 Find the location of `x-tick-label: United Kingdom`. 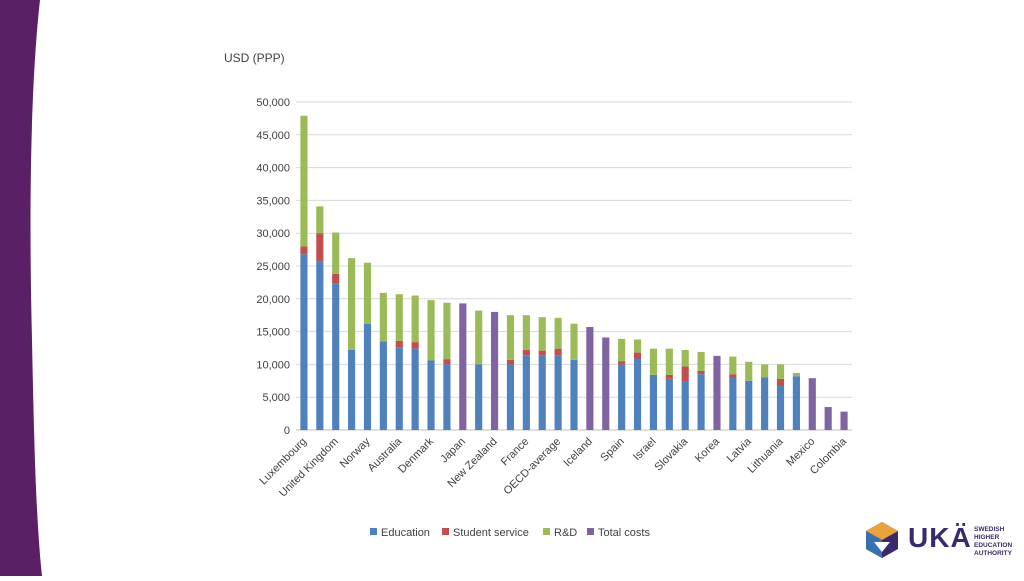

x-tick-label: United Kingdom is located at coordinates (309, 468).